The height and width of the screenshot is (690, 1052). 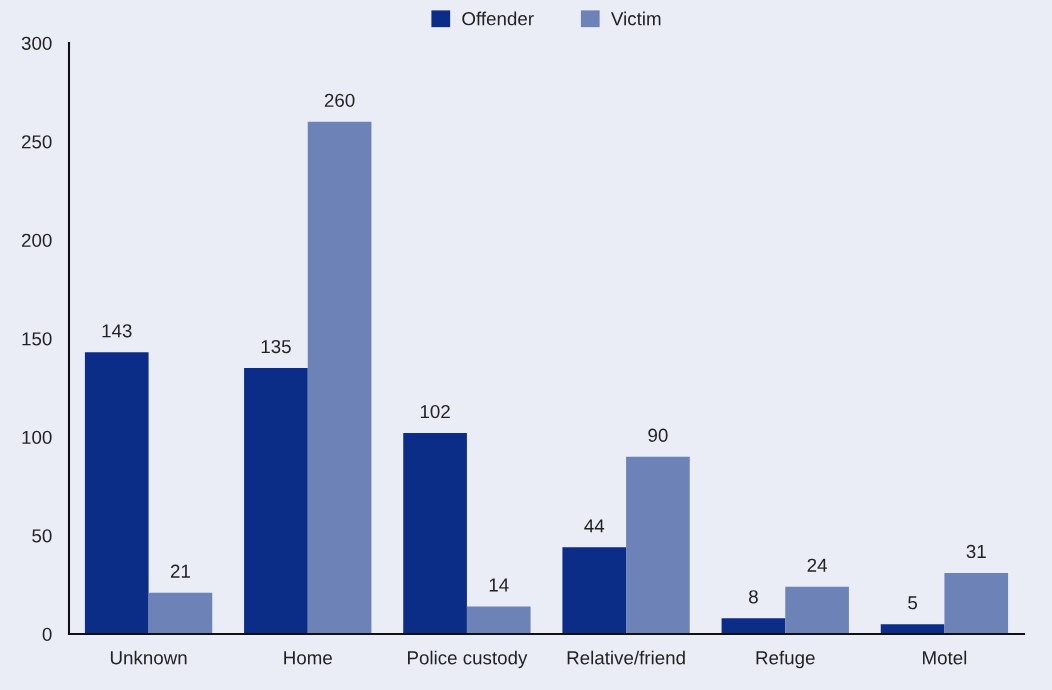 I want to click on legend-label: Offender, so click(x=498, y=18).